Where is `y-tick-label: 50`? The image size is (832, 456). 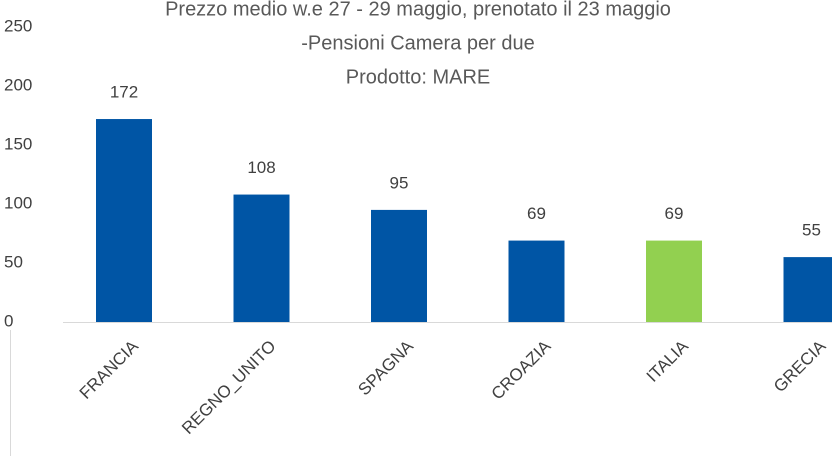
y-tick-label: 50 is located at coordinates (13, 261).